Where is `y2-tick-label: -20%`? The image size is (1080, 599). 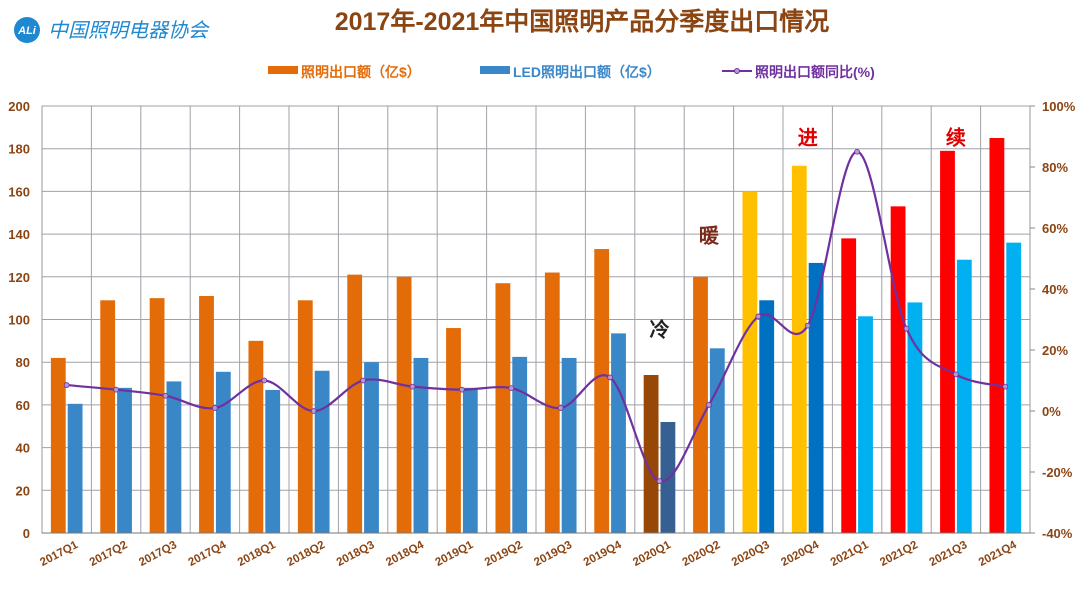
y2-tick-label: -20% is located at coordinates (1057, 472).